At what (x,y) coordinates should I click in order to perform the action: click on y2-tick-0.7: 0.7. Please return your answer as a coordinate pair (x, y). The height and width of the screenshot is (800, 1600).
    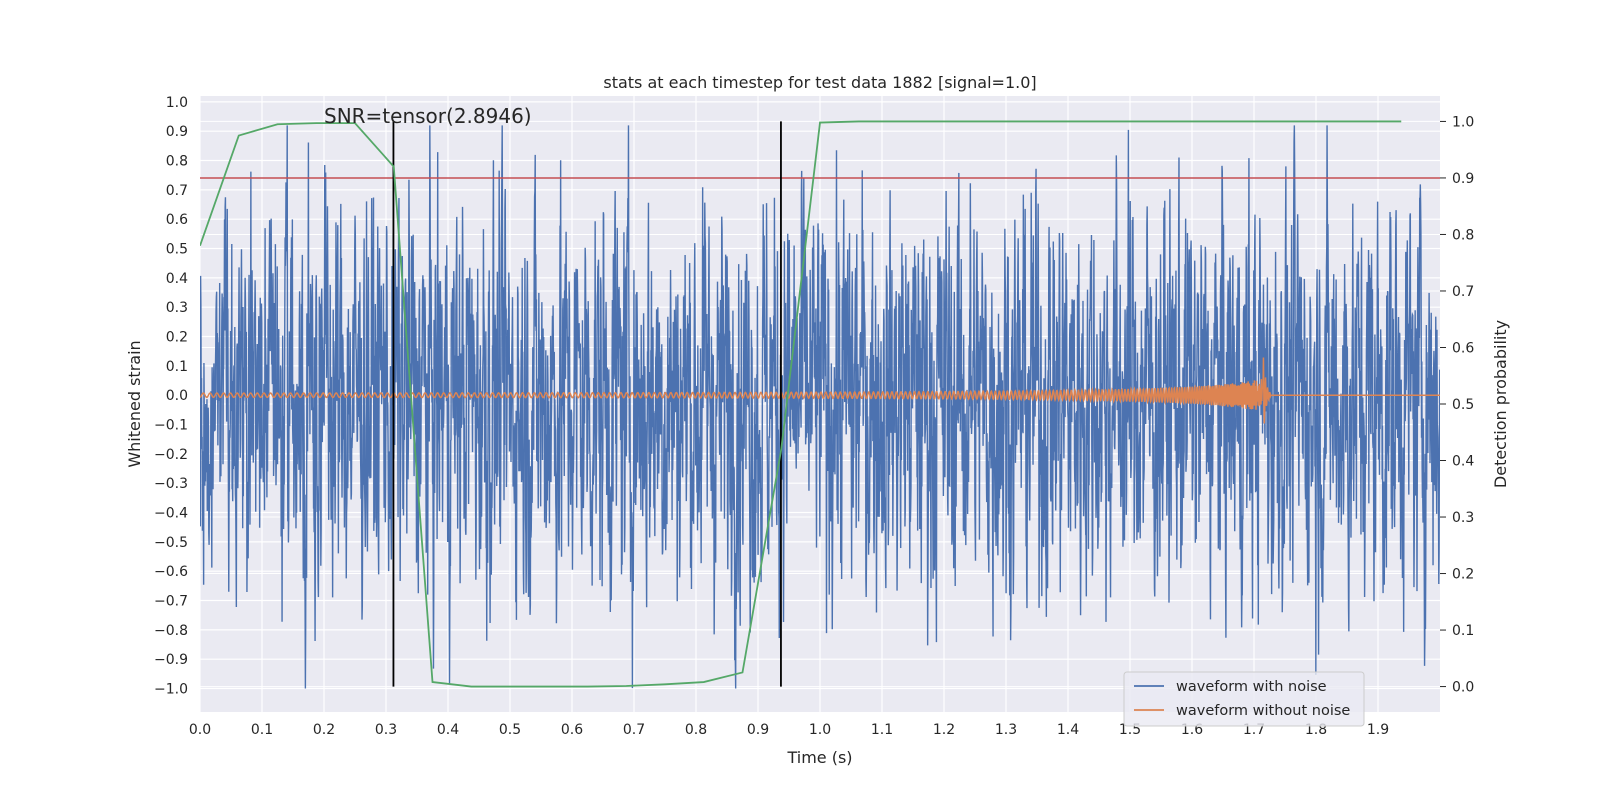
    Looking at the image, I should click on (1463, 292).